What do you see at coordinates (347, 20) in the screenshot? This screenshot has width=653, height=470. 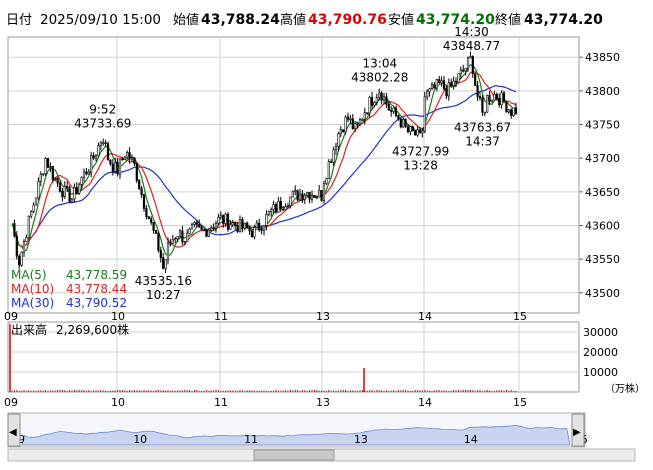 I see `high-value: 43,790.76` at bounding box center [347, 20].